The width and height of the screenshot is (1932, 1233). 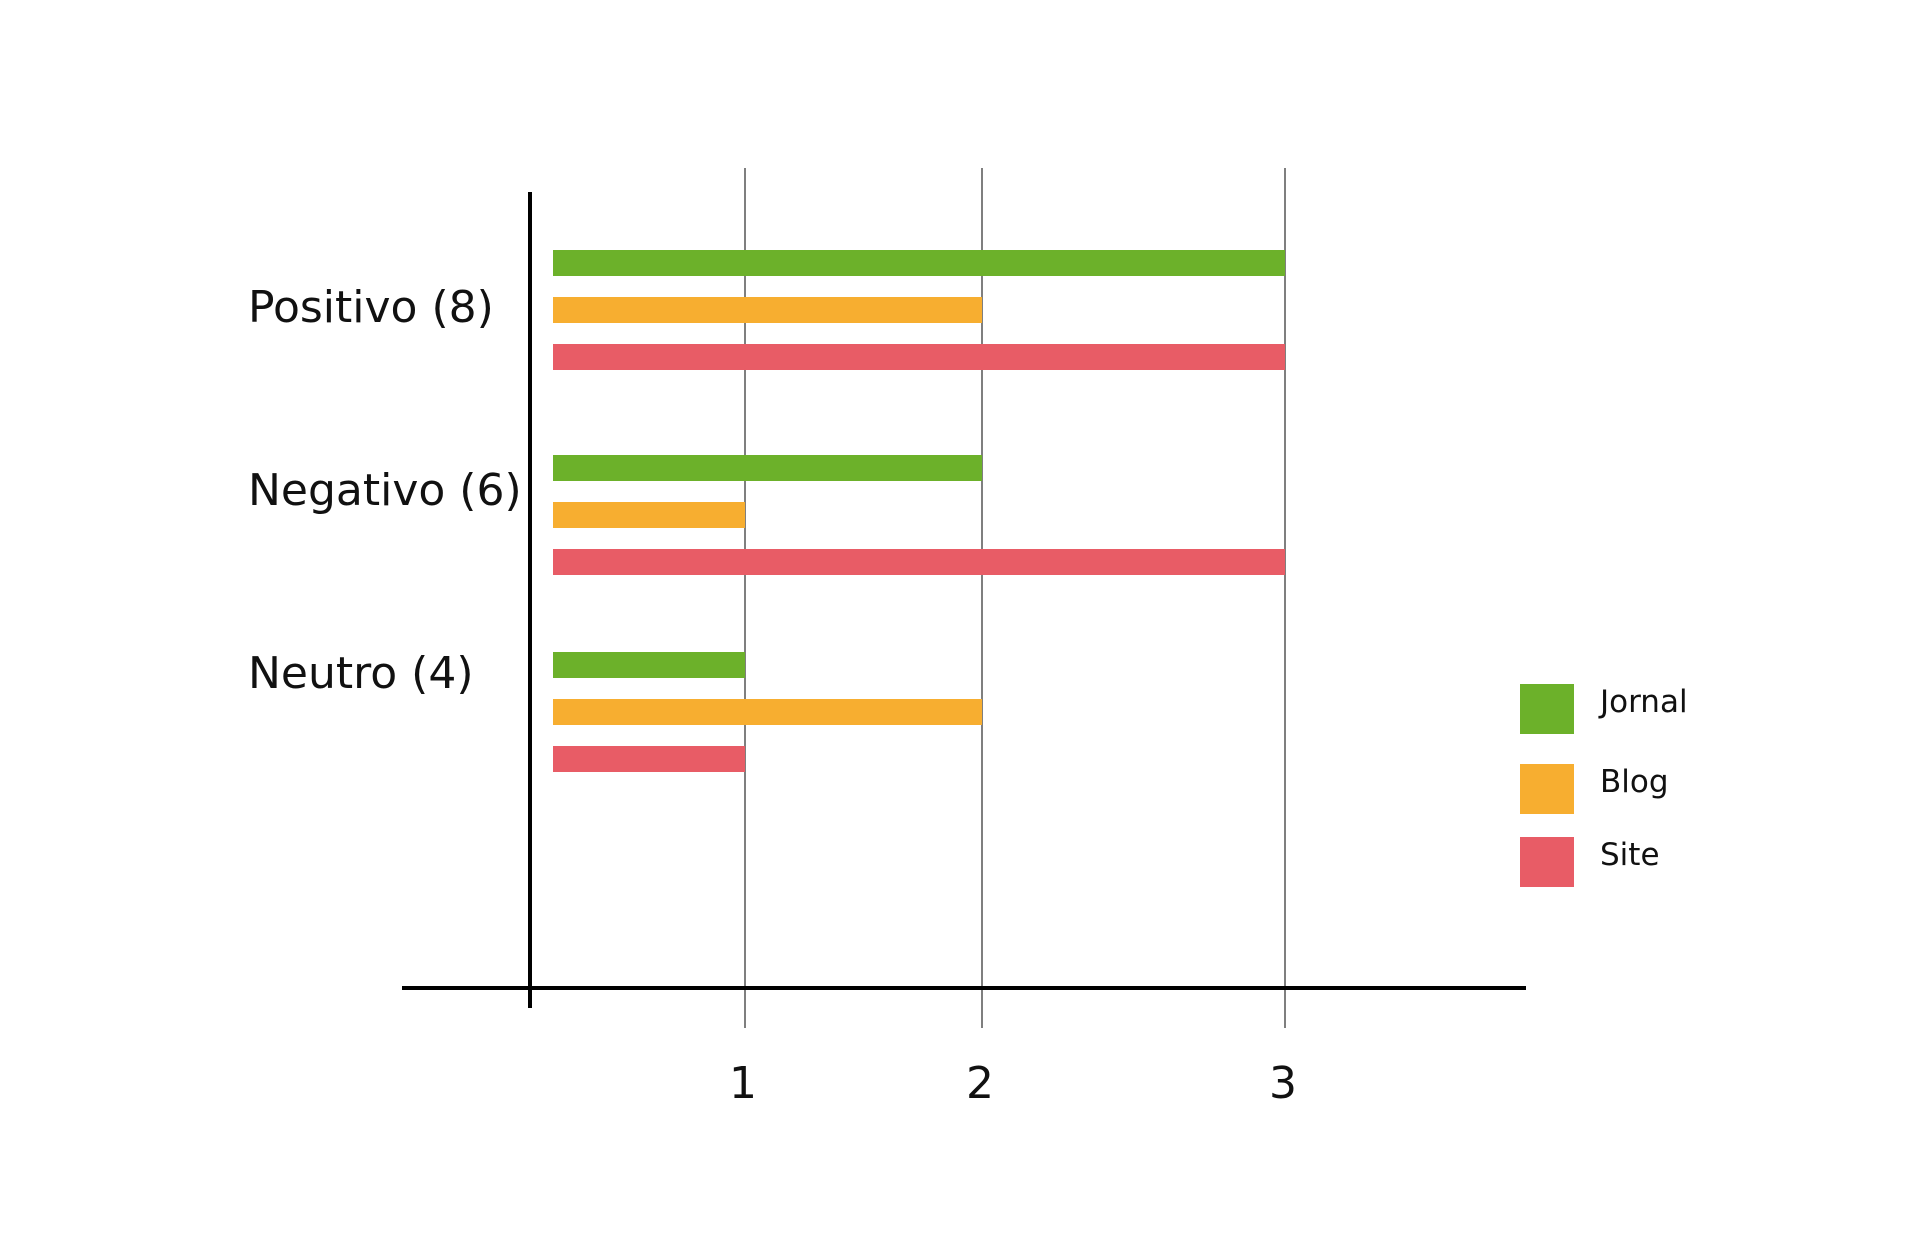 What do you see at coordinates (1634, 782) in the screenshot?
I see `legend-label: Blog` at bounding box center [1634, 782].